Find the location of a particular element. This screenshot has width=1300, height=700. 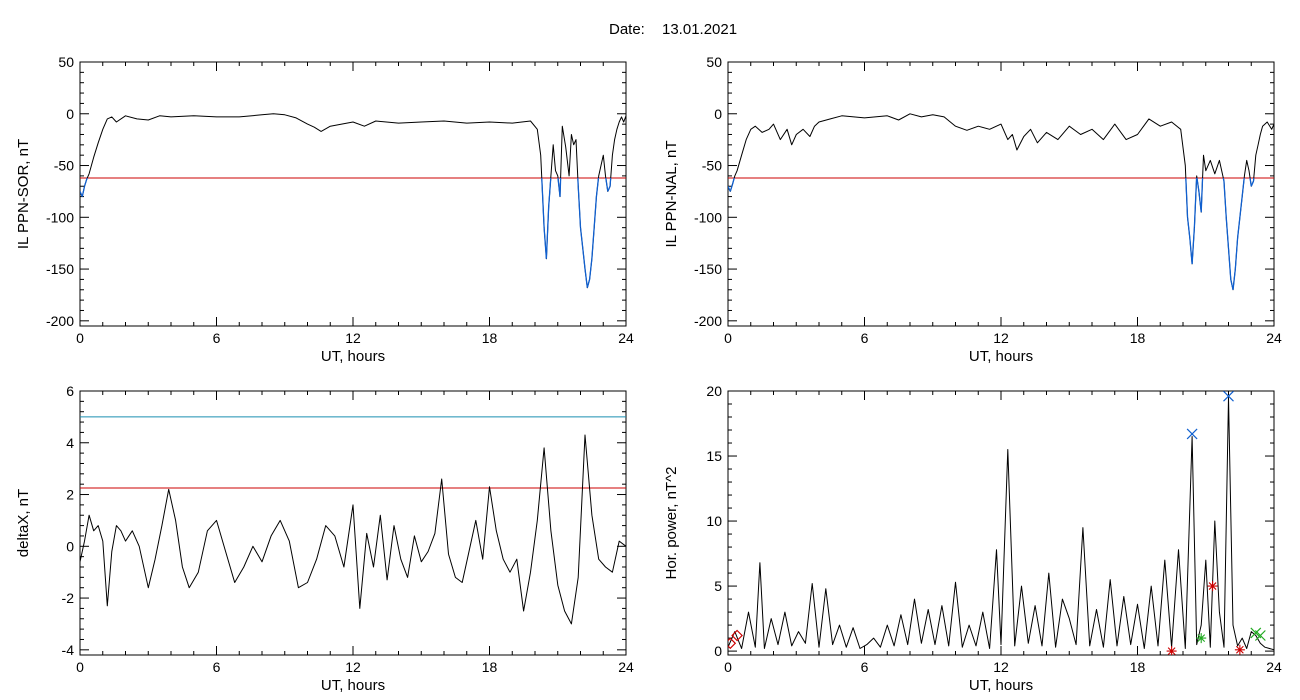

y-axis-label: deltaX, nT is located at coordinates (23, 523).